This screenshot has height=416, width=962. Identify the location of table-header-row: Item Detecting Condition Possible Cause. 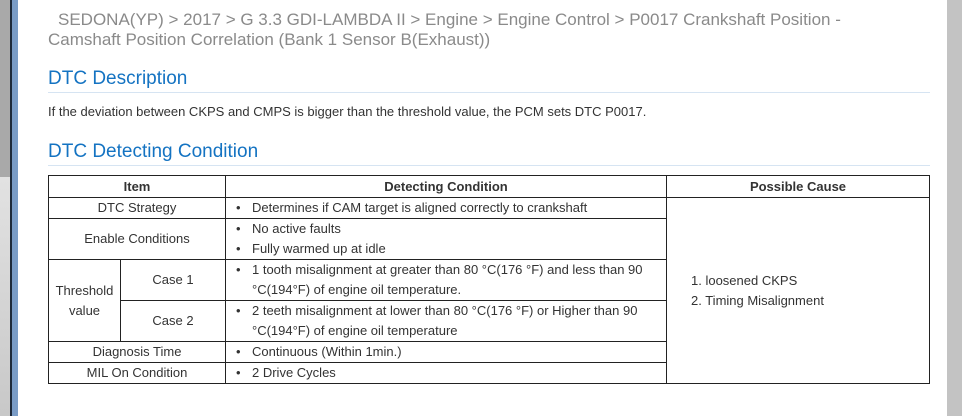
(489, 186).